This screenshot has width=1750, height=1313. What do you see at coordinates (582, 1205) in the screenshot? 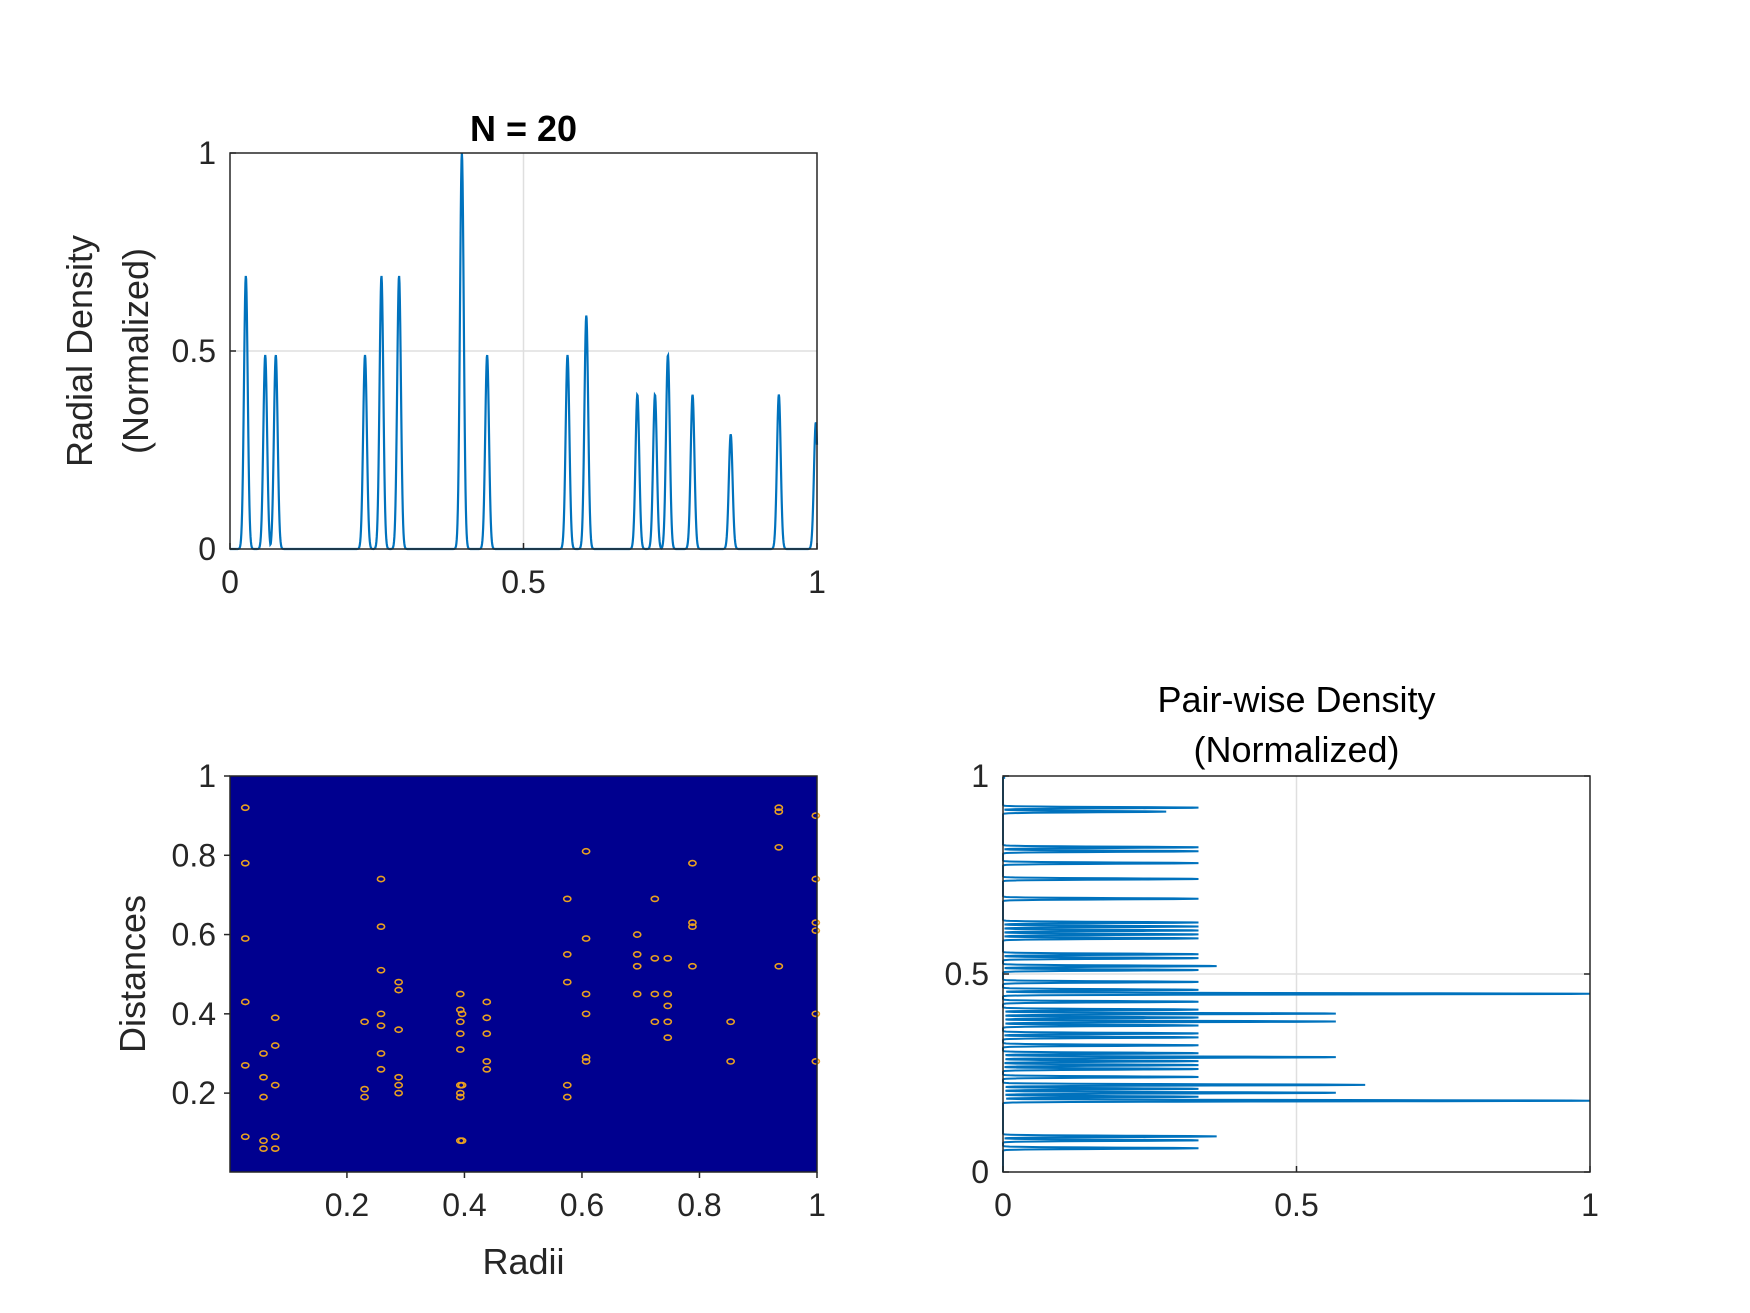
I see `x-tick-label: 0.6` at bounding box center [582, 1205].